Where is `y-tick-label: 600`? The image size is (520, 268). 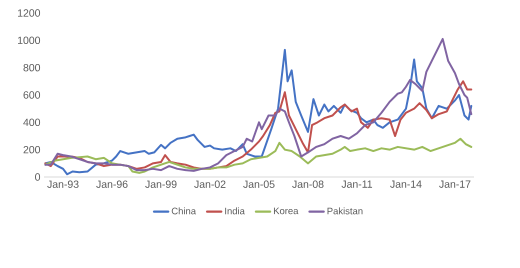
y-tick-label: 600 is located at coordinates (32, 95).